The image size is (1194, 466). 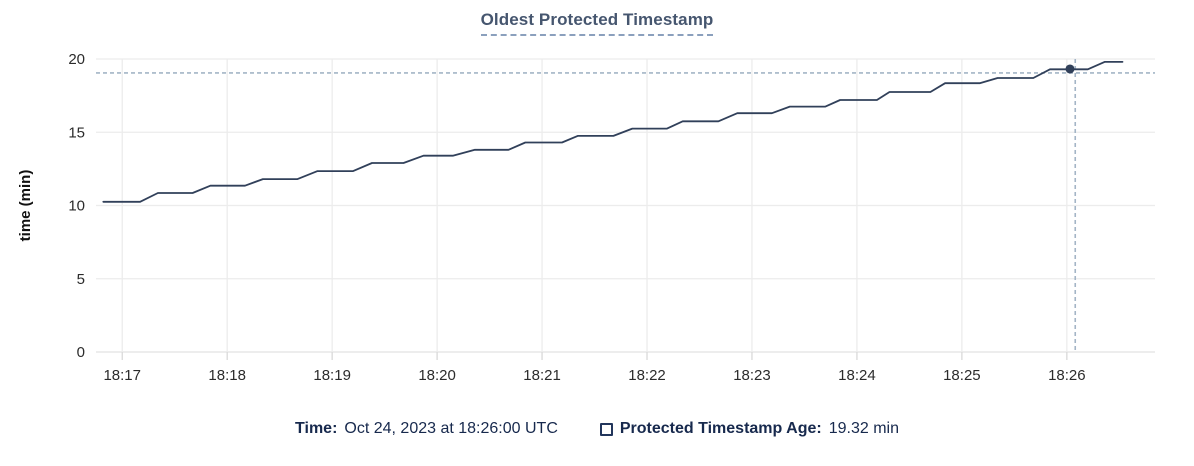 What do you see at coordinates (451, 428) in the screenshot?
I see `time-readout-value: Oct 24, 2023 at 18:26:00 UTC` at bounding box center [451, 428].